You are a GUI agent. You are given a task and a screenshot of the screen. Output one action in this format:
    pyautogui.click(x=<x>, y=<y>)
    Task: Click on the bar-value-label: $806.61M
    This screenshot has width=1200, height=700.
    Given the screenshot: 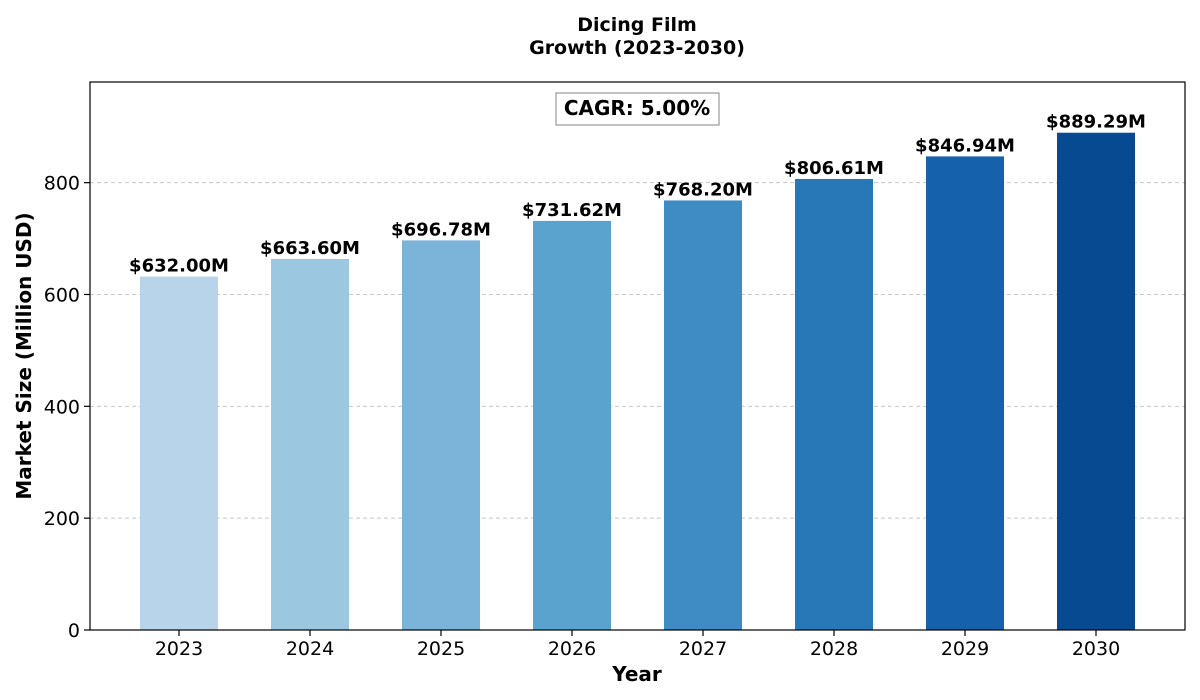 What is the action you would take?
    pyautogui.click(x=834, y=168)
    